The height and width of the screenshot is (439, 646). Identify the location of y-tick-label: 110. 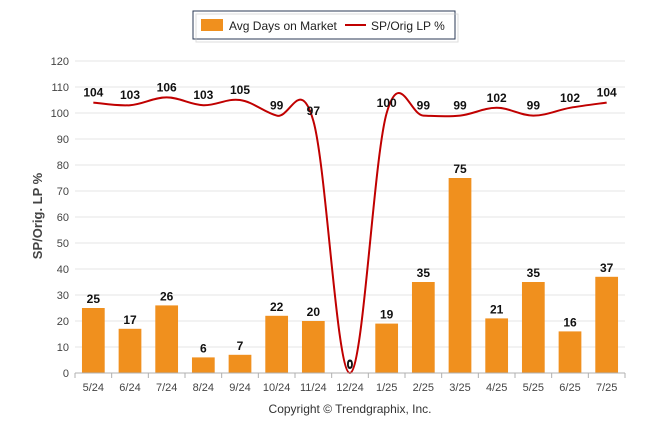
(60, 88).